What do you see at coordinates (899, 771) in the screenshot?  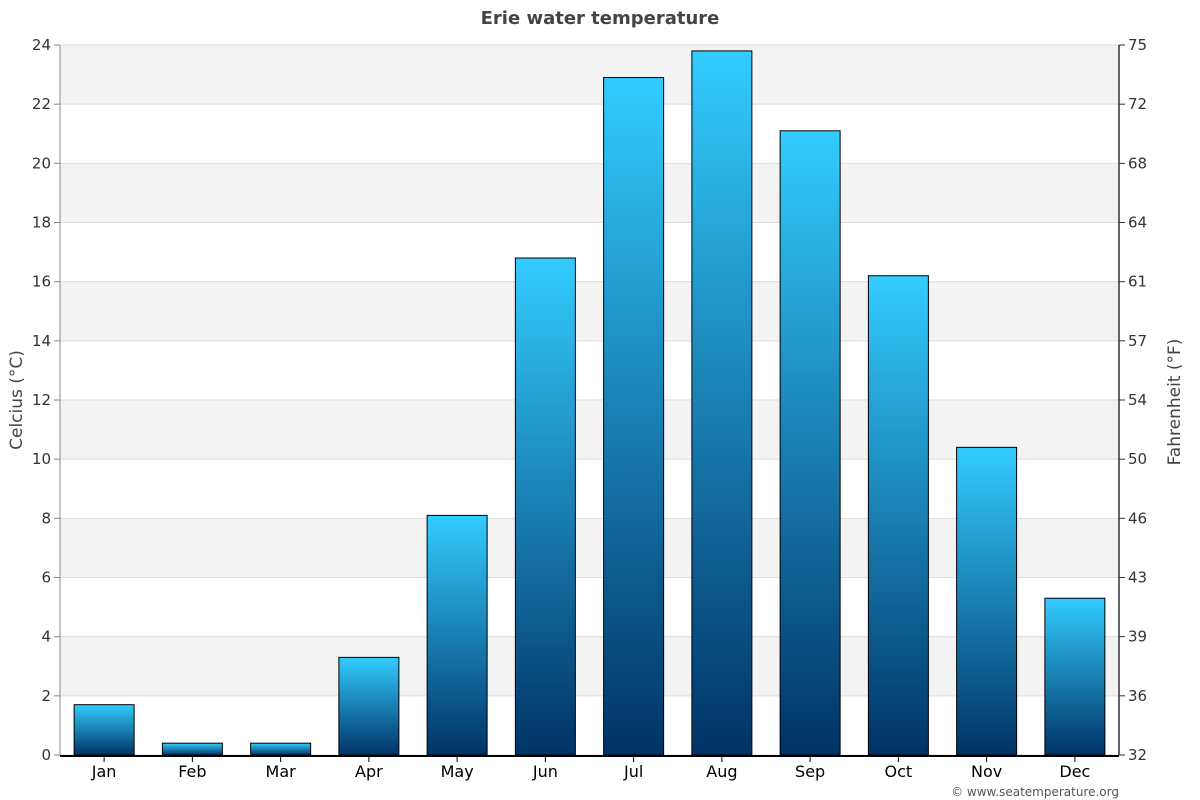 I see `x-tick-label-oct: Oct` at bounding box center [899, 771].